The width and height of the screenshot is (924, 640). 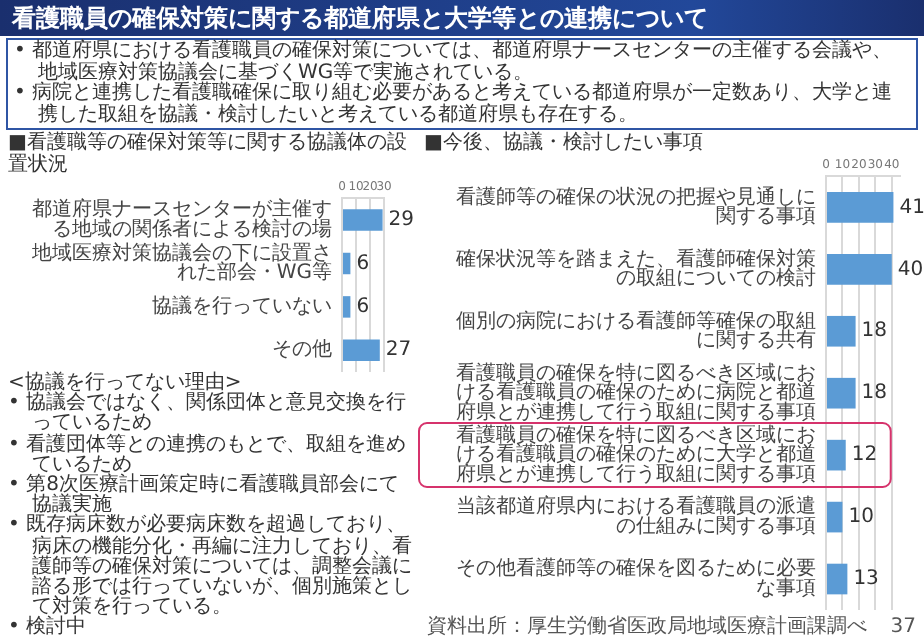 I want to click on text: • 都道府県における看護職員の確保対策については、都道府県ナースセンターの主催する会議や、地域医療対策協議会に基づくWG等で実施されている。, so click(x=454, y=62).